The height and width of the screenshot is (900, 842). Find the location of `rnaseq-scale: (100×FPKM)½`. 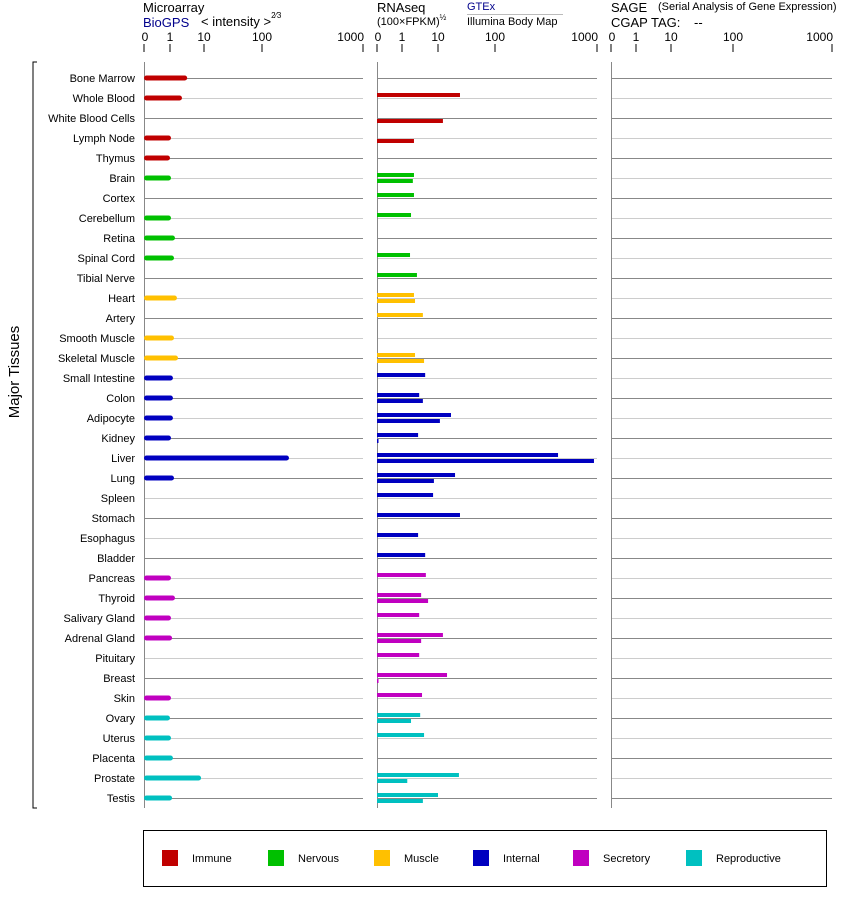

rnaseq-scale: (100×FPKM)½ is located at coordinates (411, 20).